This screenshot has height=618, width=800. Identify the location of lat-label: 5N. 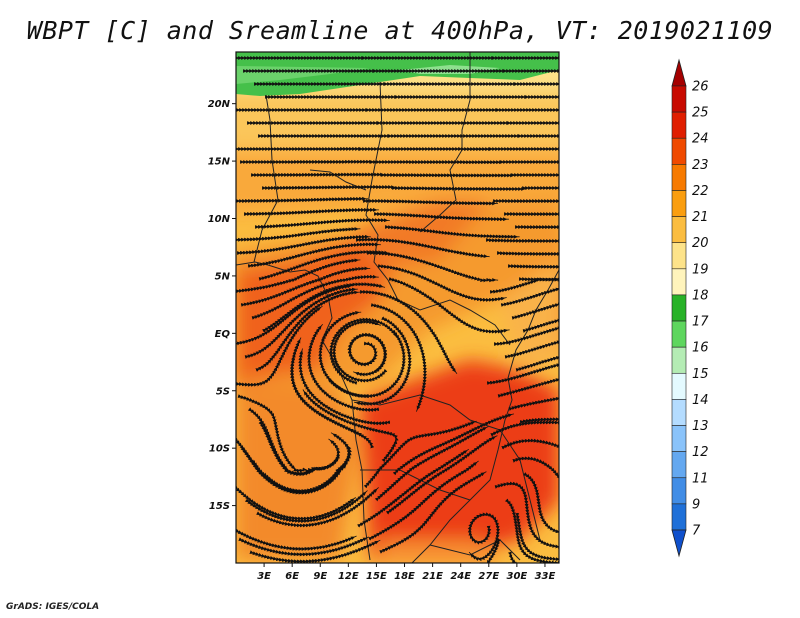
(223, 276).